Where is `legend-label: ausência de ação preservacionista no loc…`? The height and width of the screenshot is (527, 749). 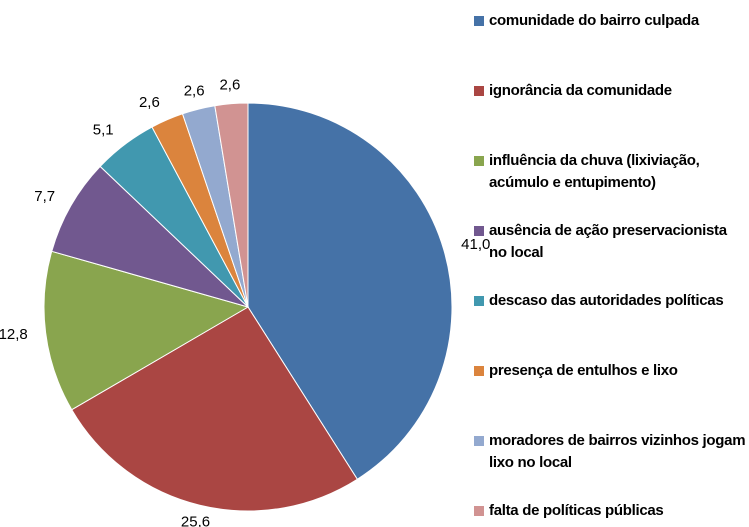
legend-label: ausência de ação preservacionista no loc… is located at coordinates (608, 241).